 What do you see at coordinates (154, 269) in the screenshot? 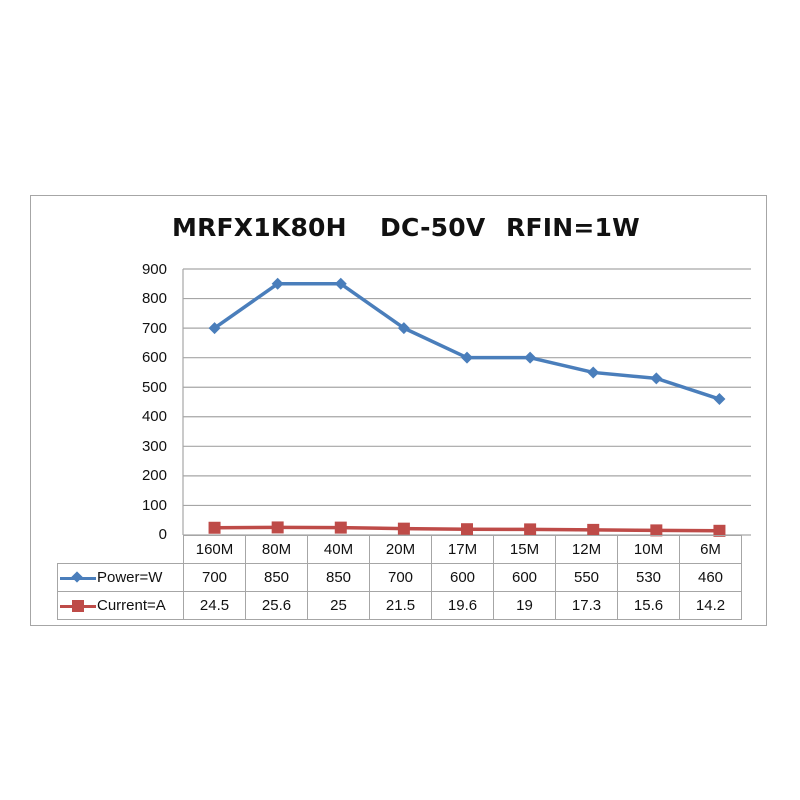
I see `y-tick: 900` at bounding box center [154, 269].